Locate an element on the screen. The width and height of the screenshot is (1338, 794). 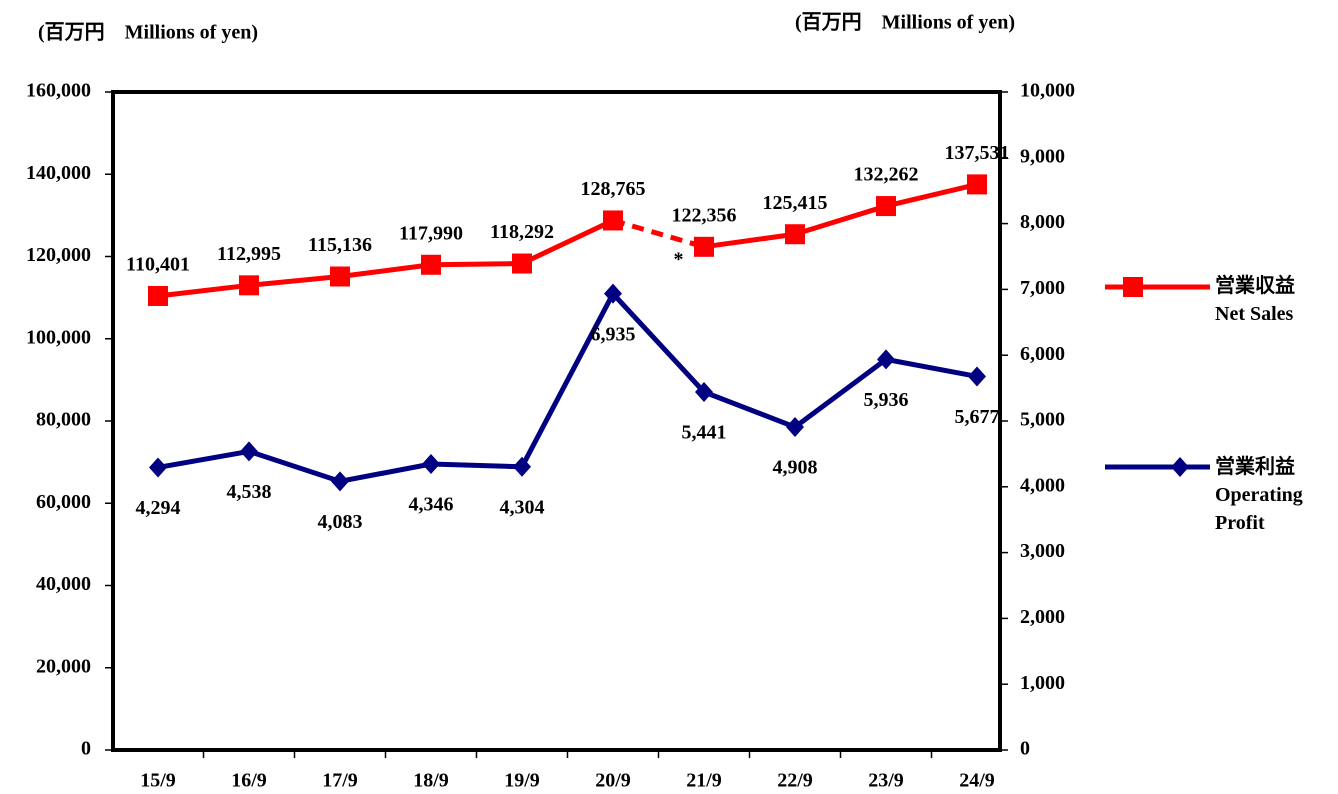
y-tick-label: 140,000 is located at coordinates (58, 173).